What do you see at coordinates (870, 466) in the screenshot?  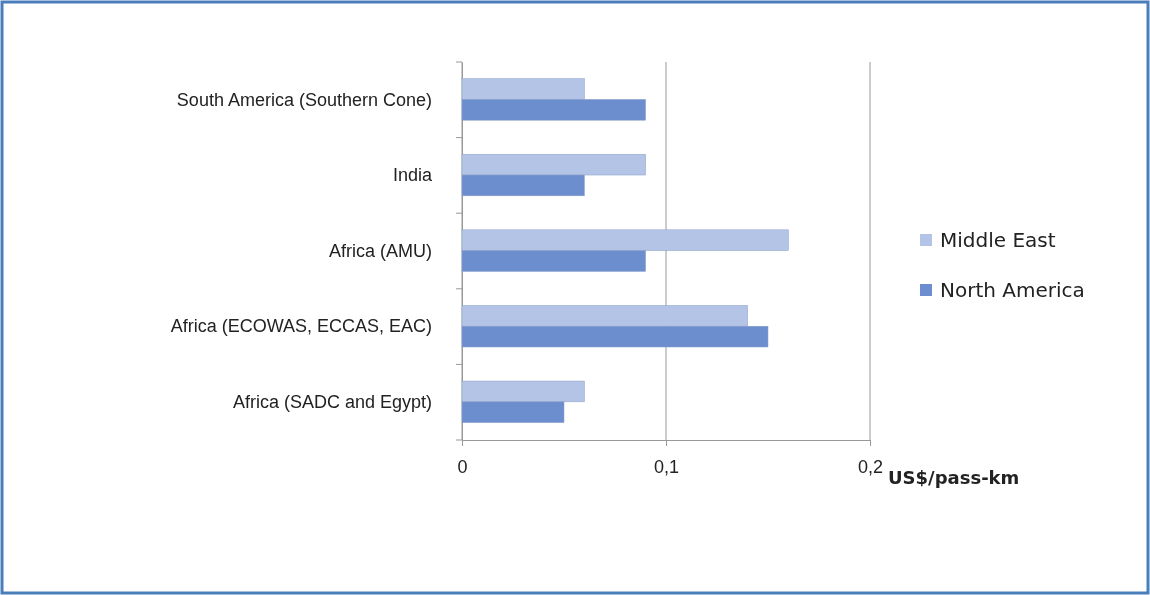 I see `x-tick-label: 0,2` at bounding box center [870, 466].